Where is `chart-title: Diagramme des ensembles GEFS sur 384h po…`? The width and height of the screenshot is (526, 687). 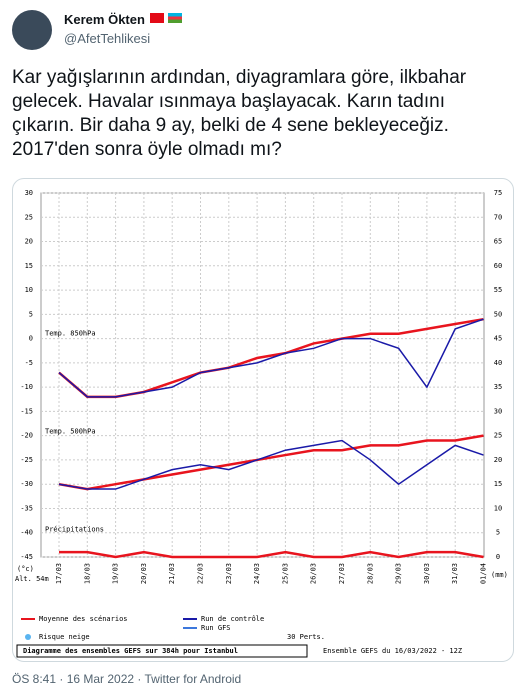 chart-title: Diagramme des ensembles GEFS sur 384h po… is located at coordinates (130, 651).